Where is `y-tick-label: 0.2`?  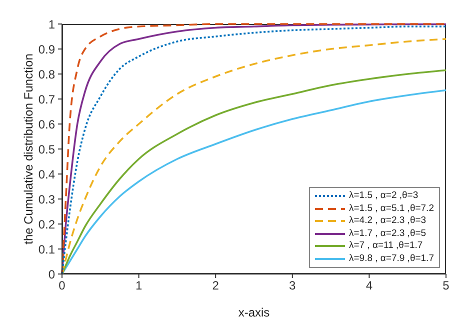 y-tick-label: 0.2 is located at coordinates (47, 224).